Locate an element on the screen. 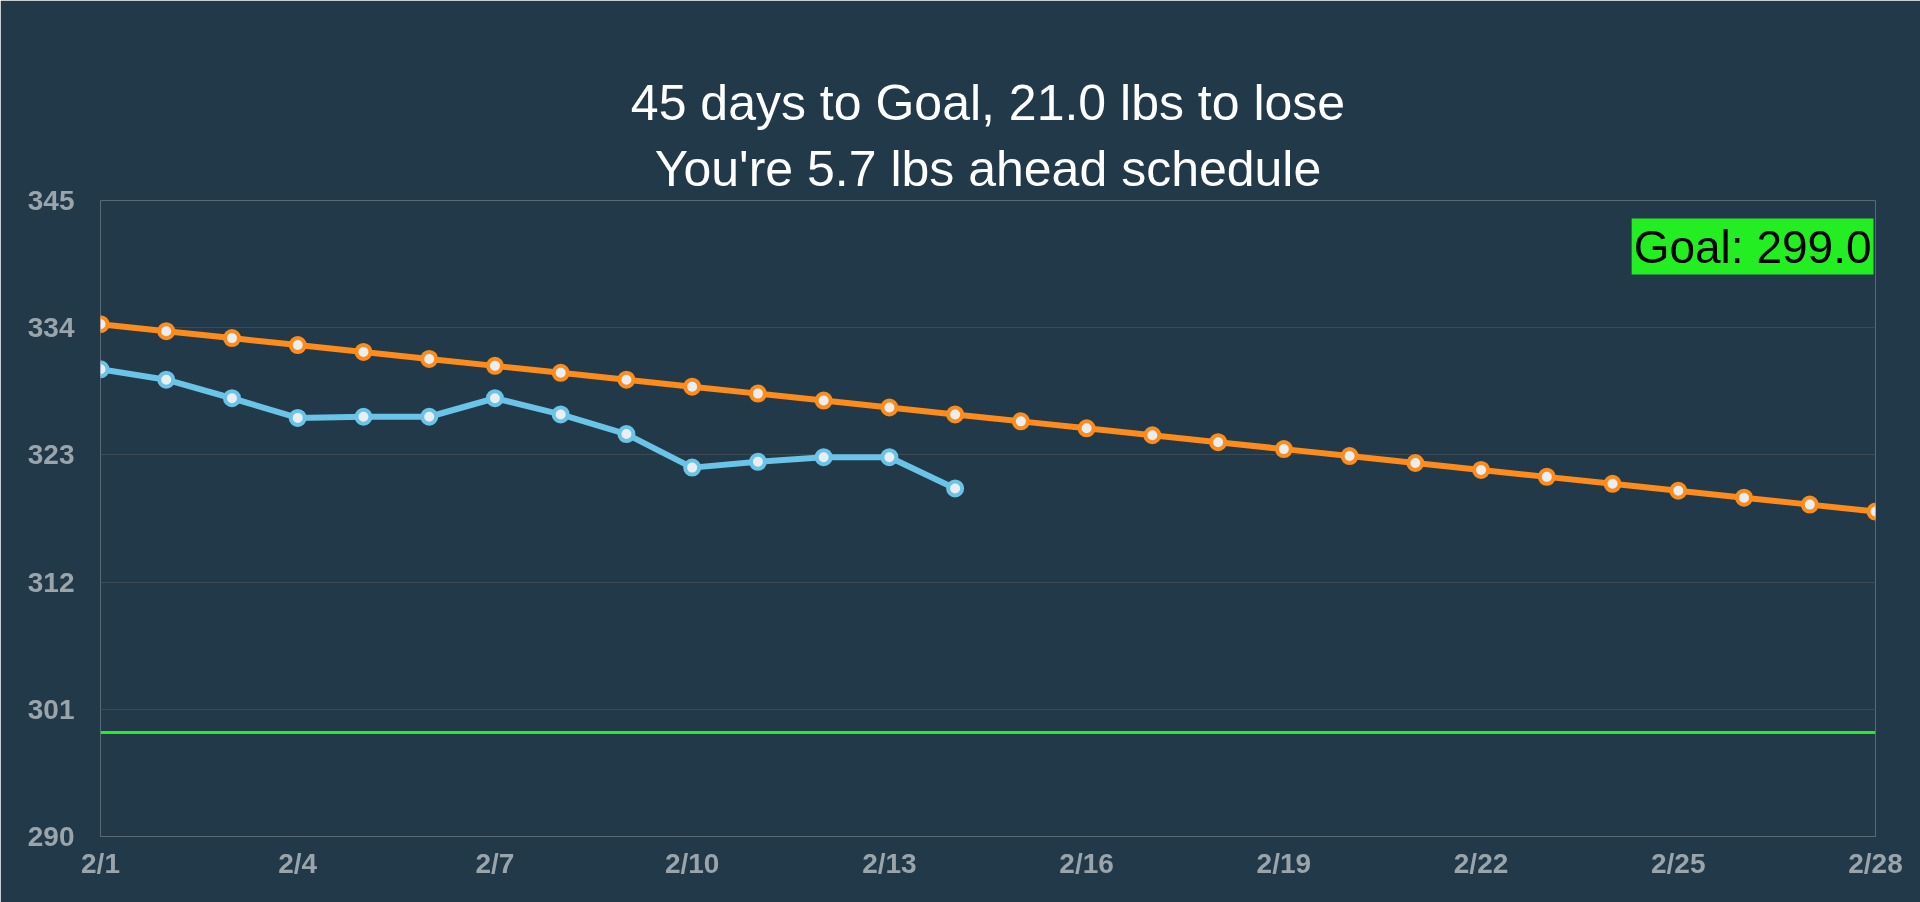 The height and width of the screenshot is (902, 1920). x-tick-label: 2/7 is located at coordinates (495, 863).